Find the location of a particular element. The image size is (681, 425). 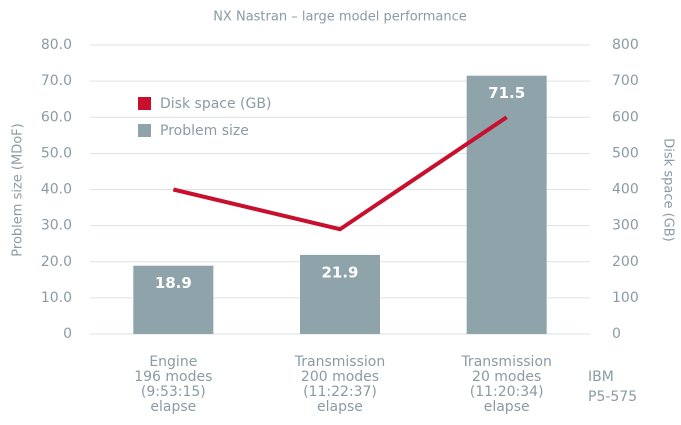

y2-tick-label: 700 is located at coordinates (625, 81).